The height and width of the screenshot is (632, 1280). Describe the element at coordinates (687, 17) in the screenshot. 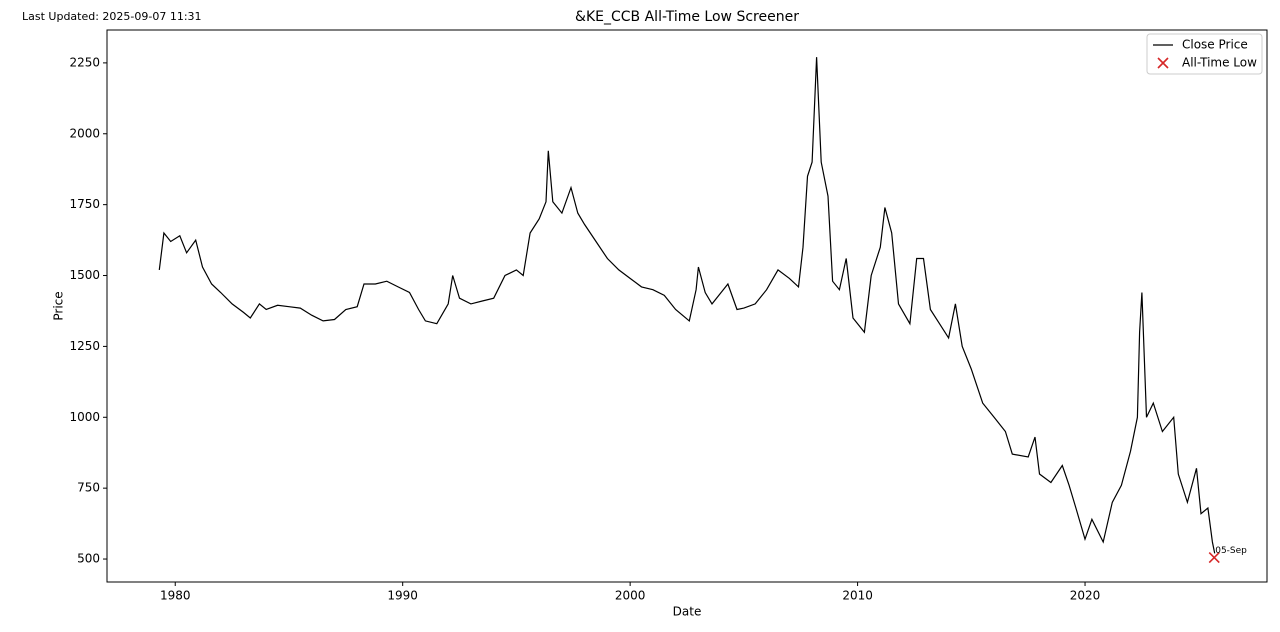

I see `chart-title: &KE_CCB All-Time Low Screener` at that location.